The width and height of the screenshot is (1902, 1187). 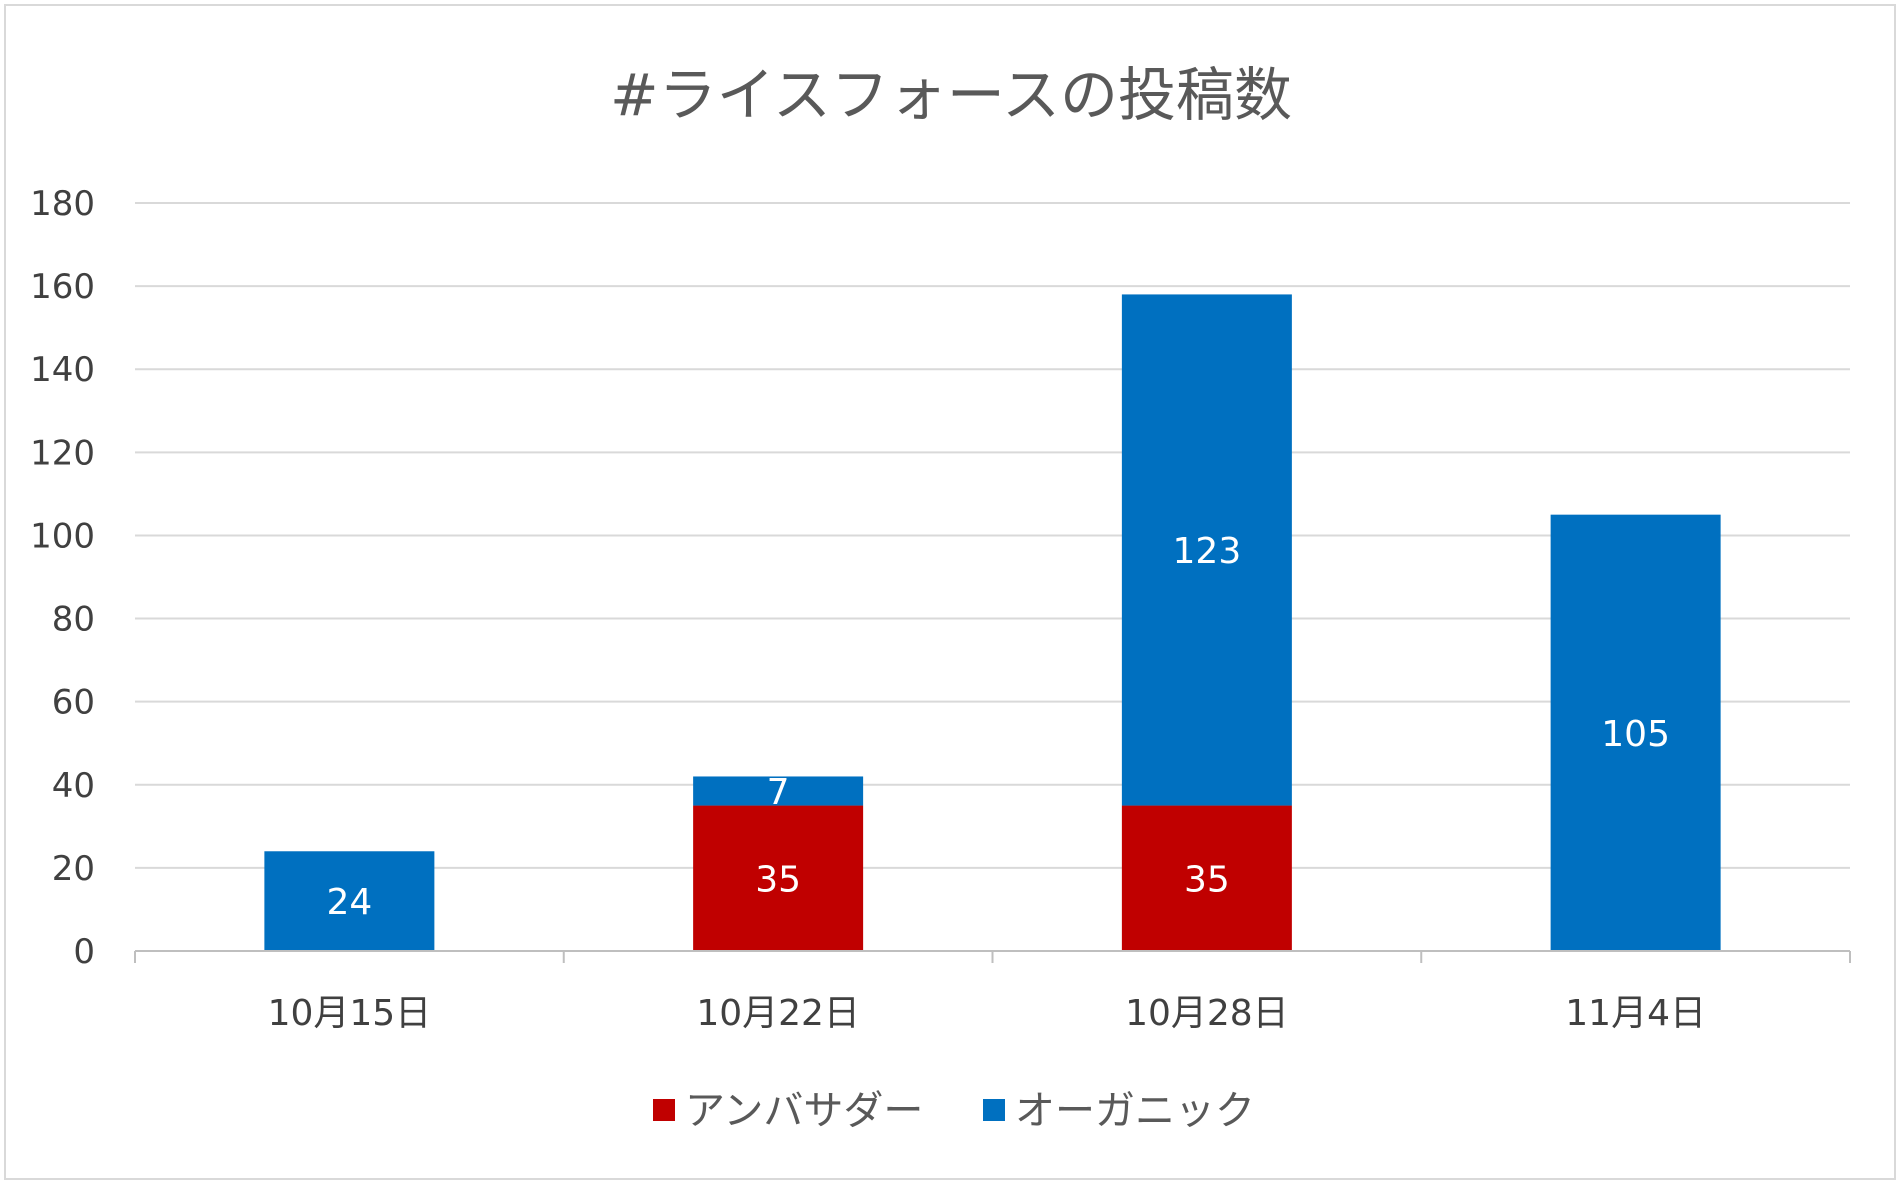 What do you see at coordinates (73, 620) in the screenshot?
I see `y-tick-label: 80` at bounding box center [73, 620].